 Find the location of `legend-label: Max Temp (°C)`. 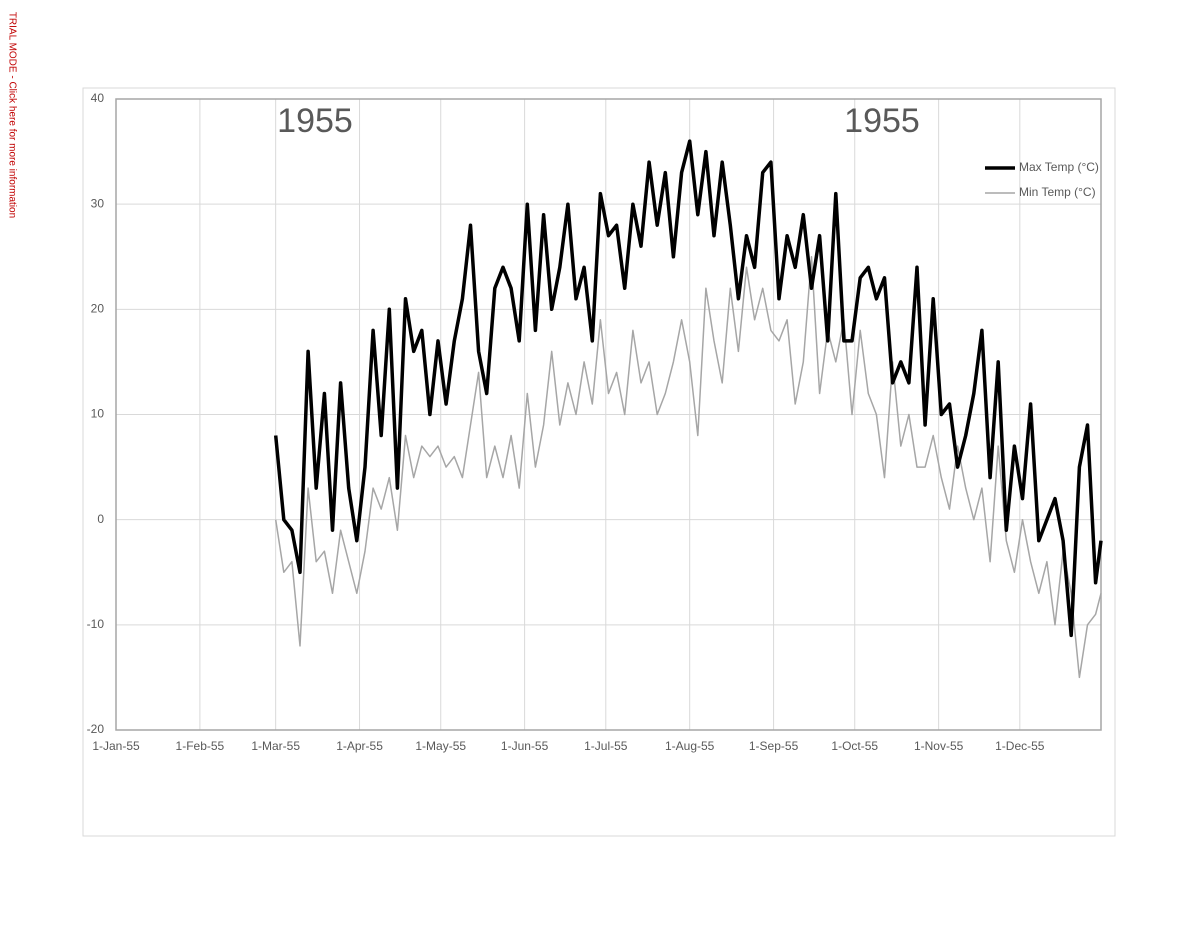

legend-label: Max Temp (°C) is located at coordinates (1059, 167).